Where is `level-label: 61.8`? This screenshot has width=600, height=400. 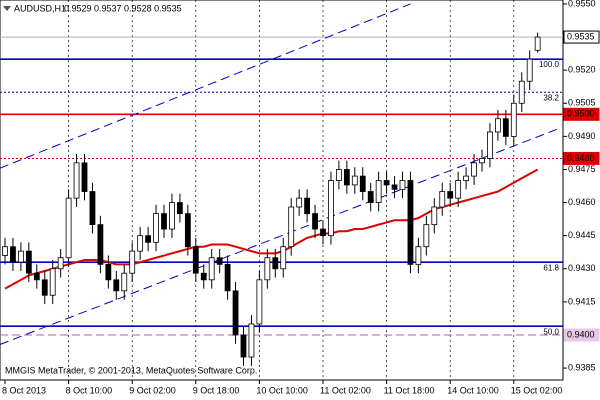 level-label: 61.8 is located at coordinates (551, 267).